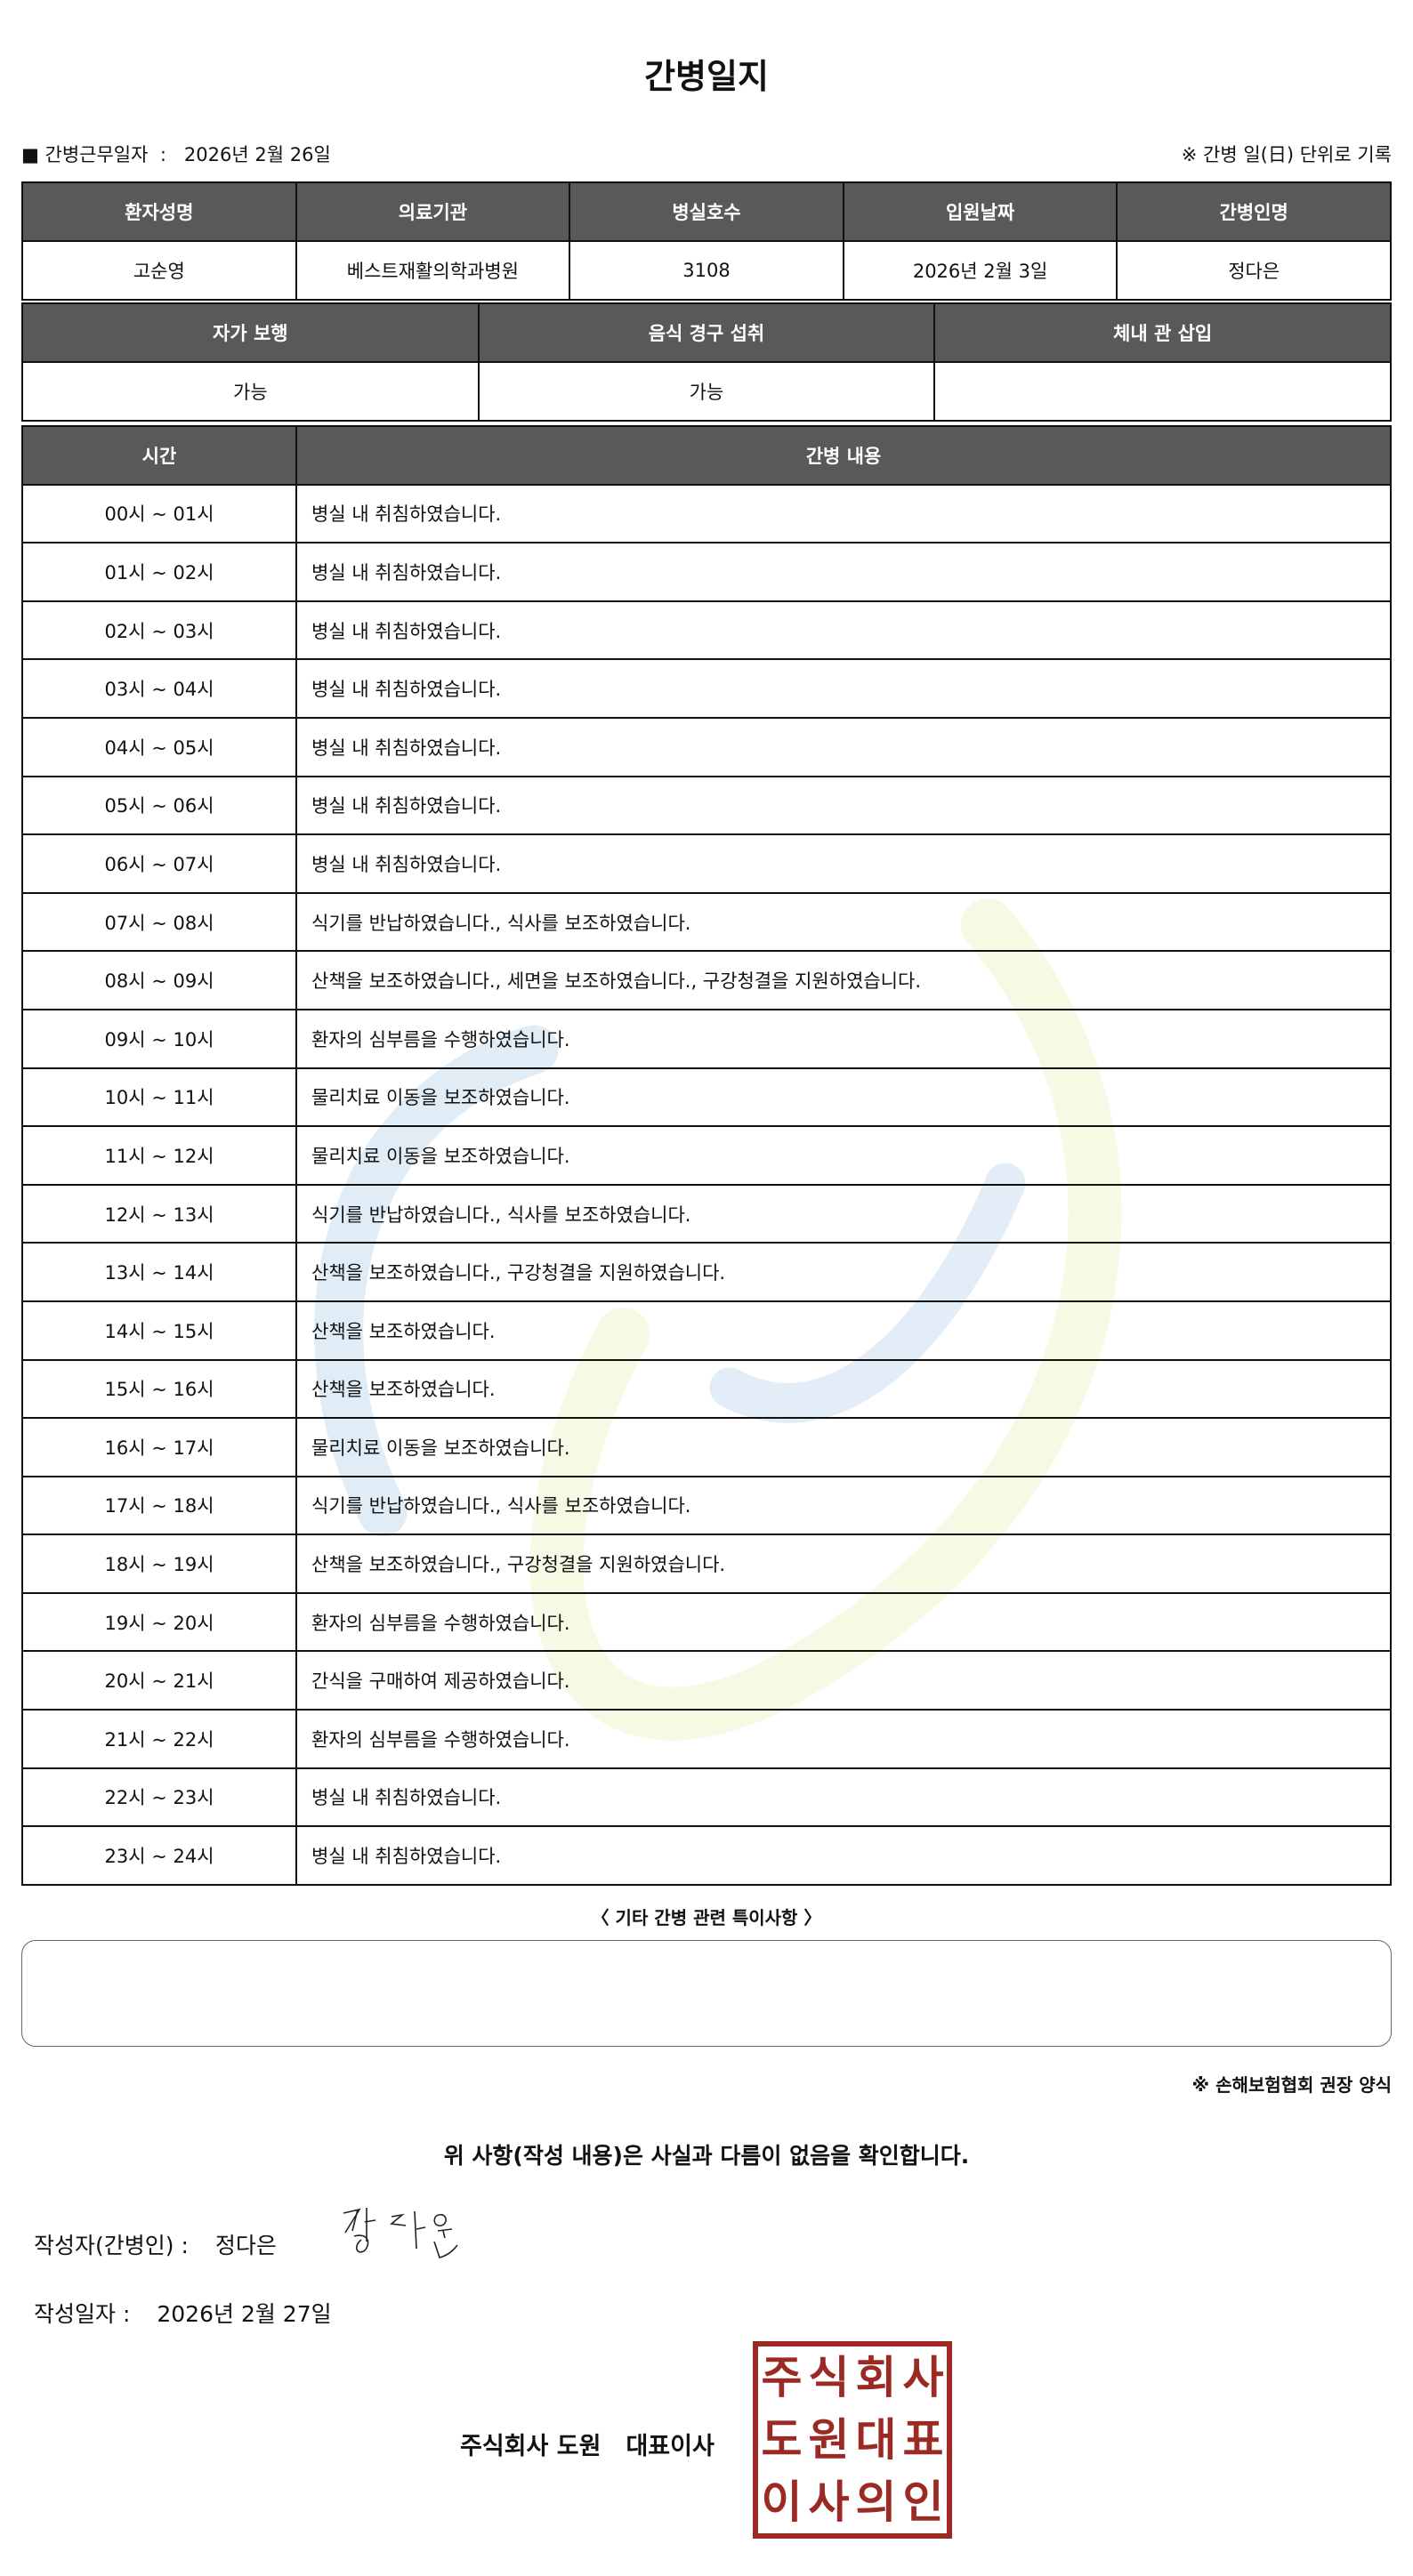 The width and height of the screenshot is (1413, 2576). I want to click on time-cell: 01시 ~ 02시, so click(159, 572).